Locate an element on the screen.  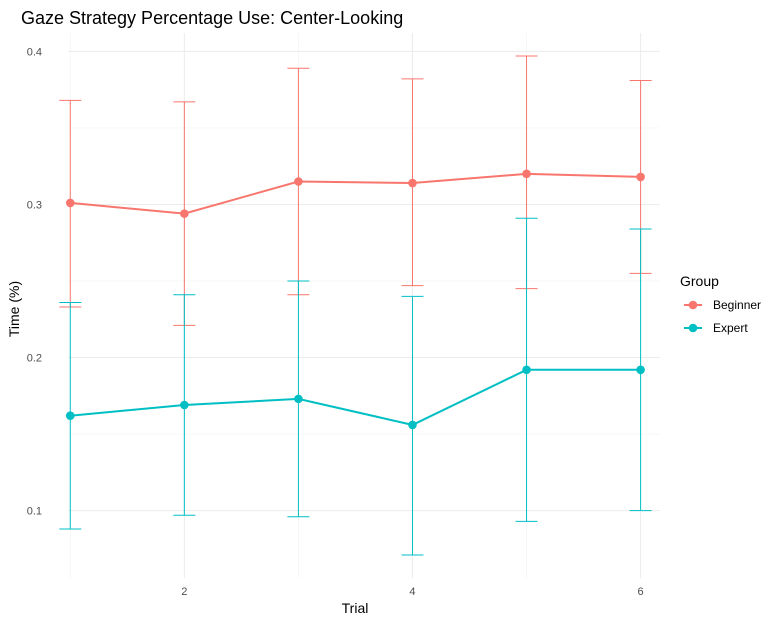
x-tick-label: 4 is located at coordinates (412, 592).